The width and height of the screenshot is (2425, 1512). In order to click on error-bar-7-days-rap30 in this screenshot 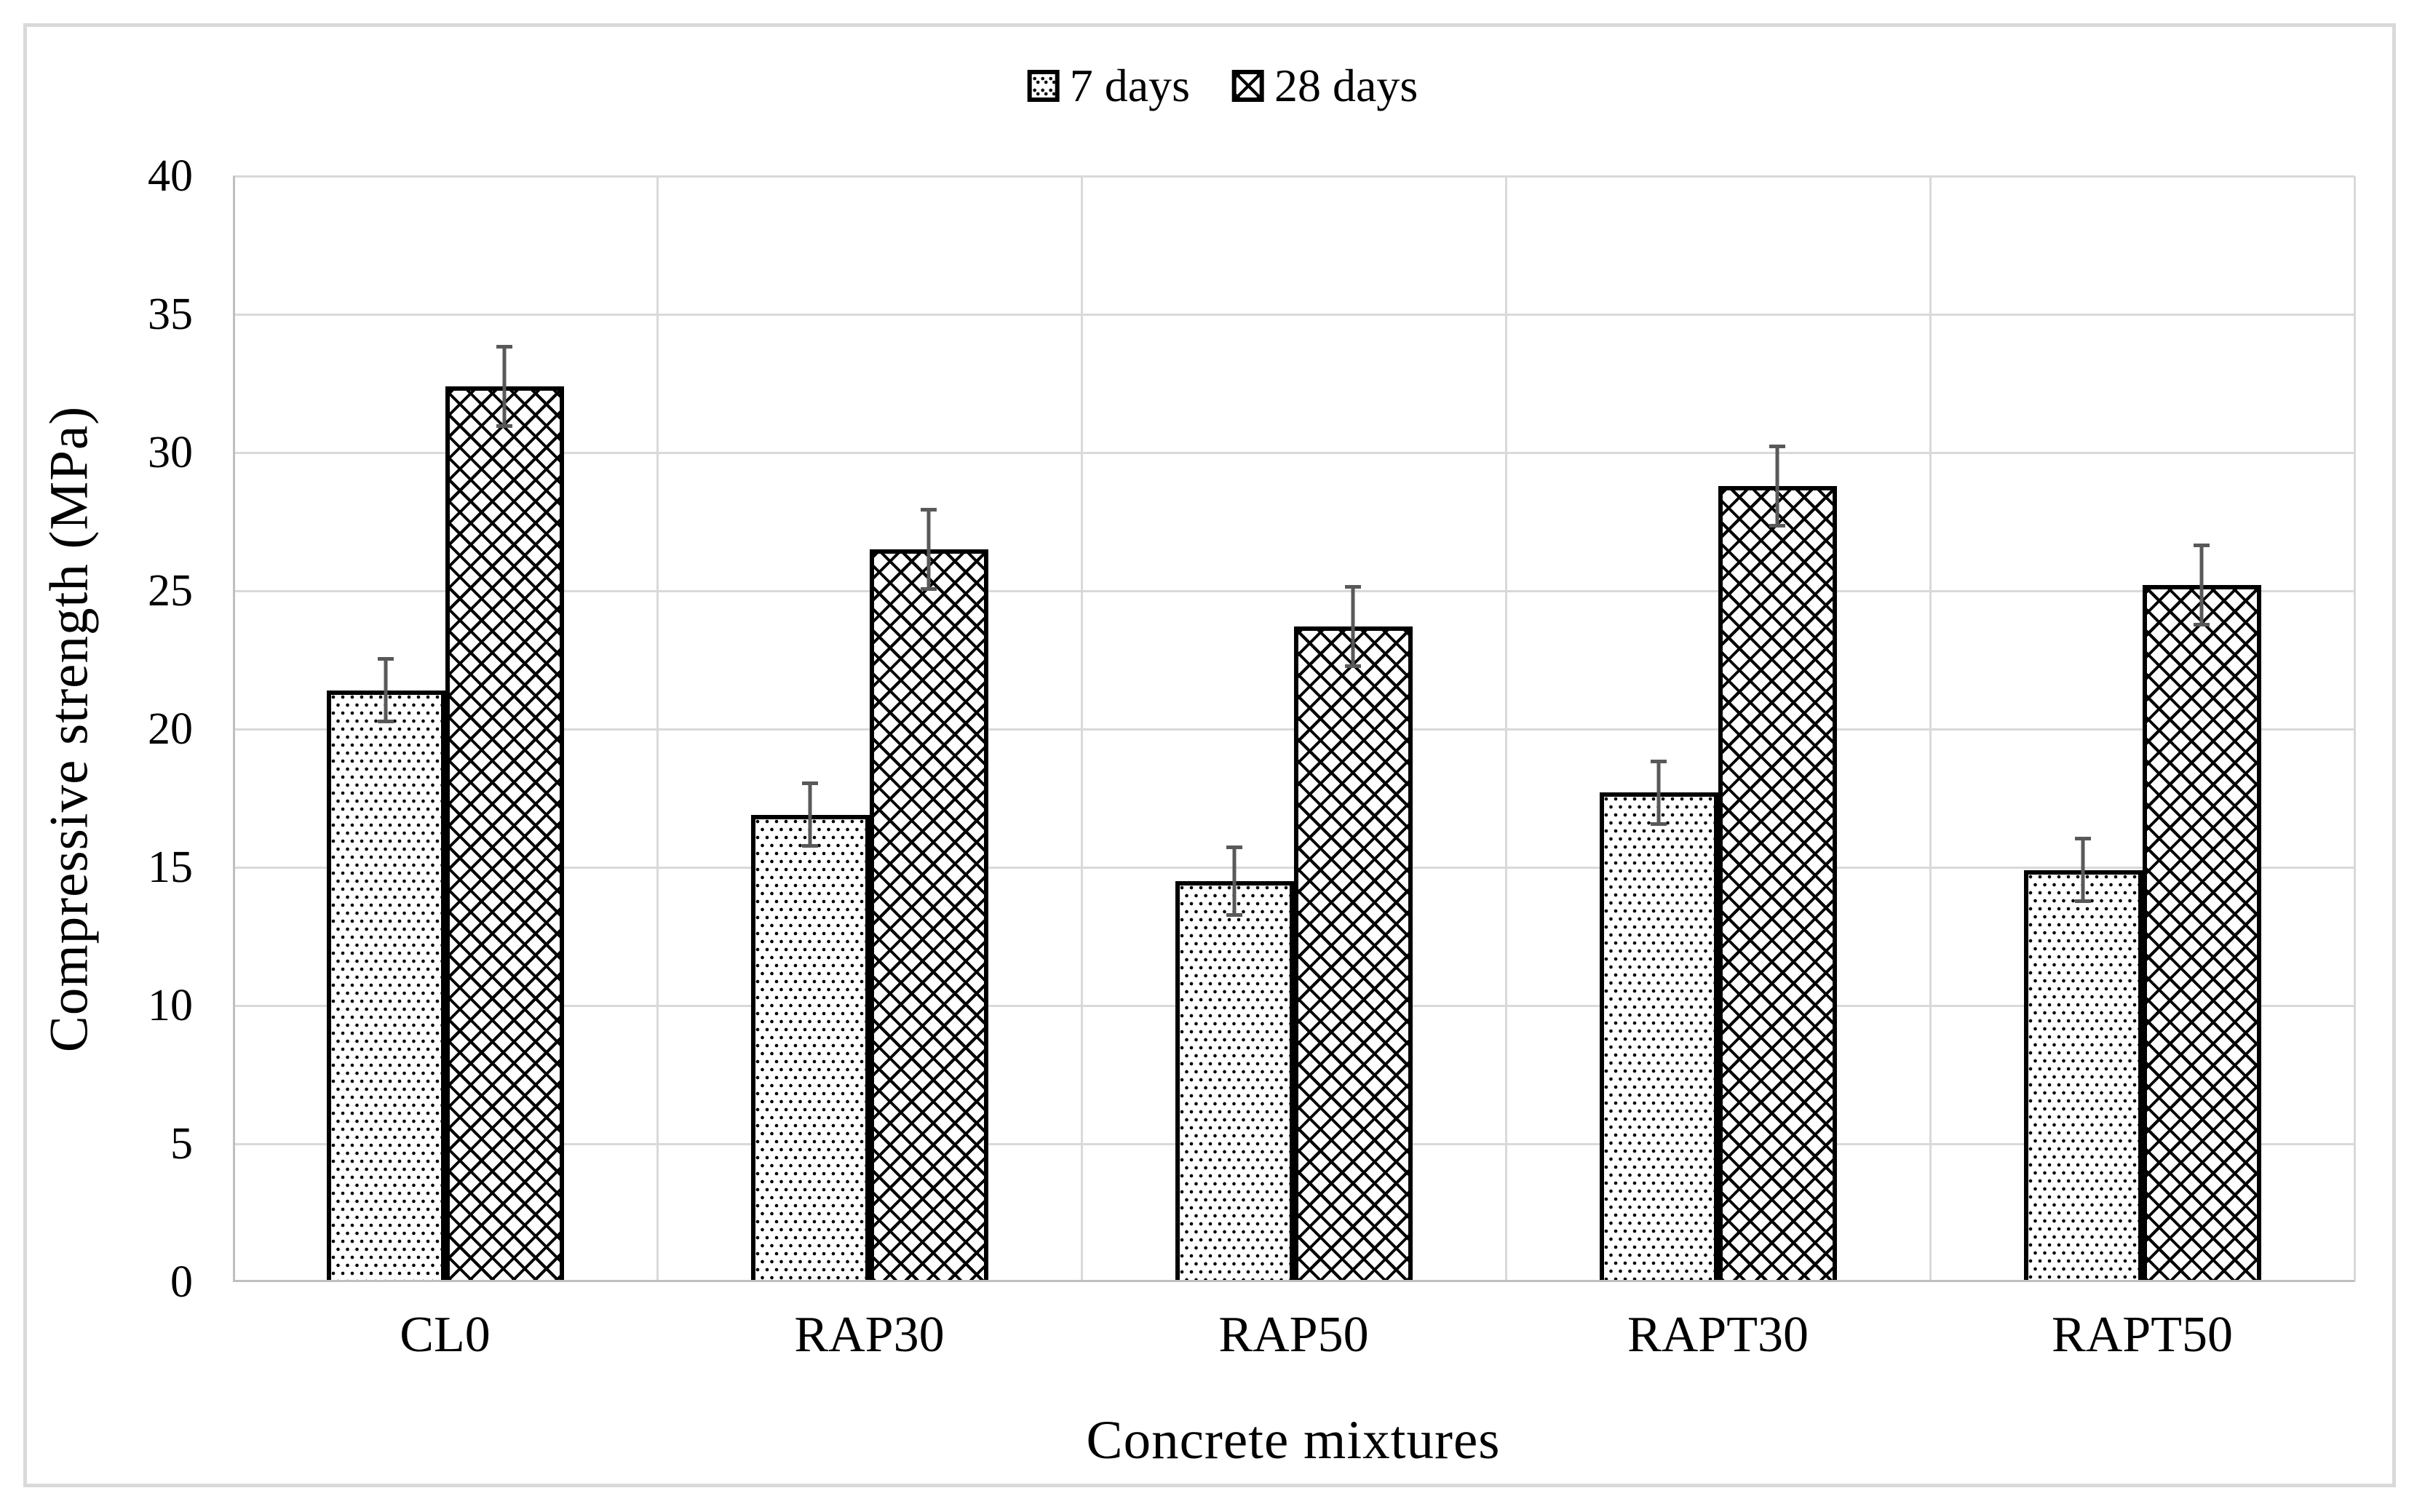, I will do `click(810, 815)`.